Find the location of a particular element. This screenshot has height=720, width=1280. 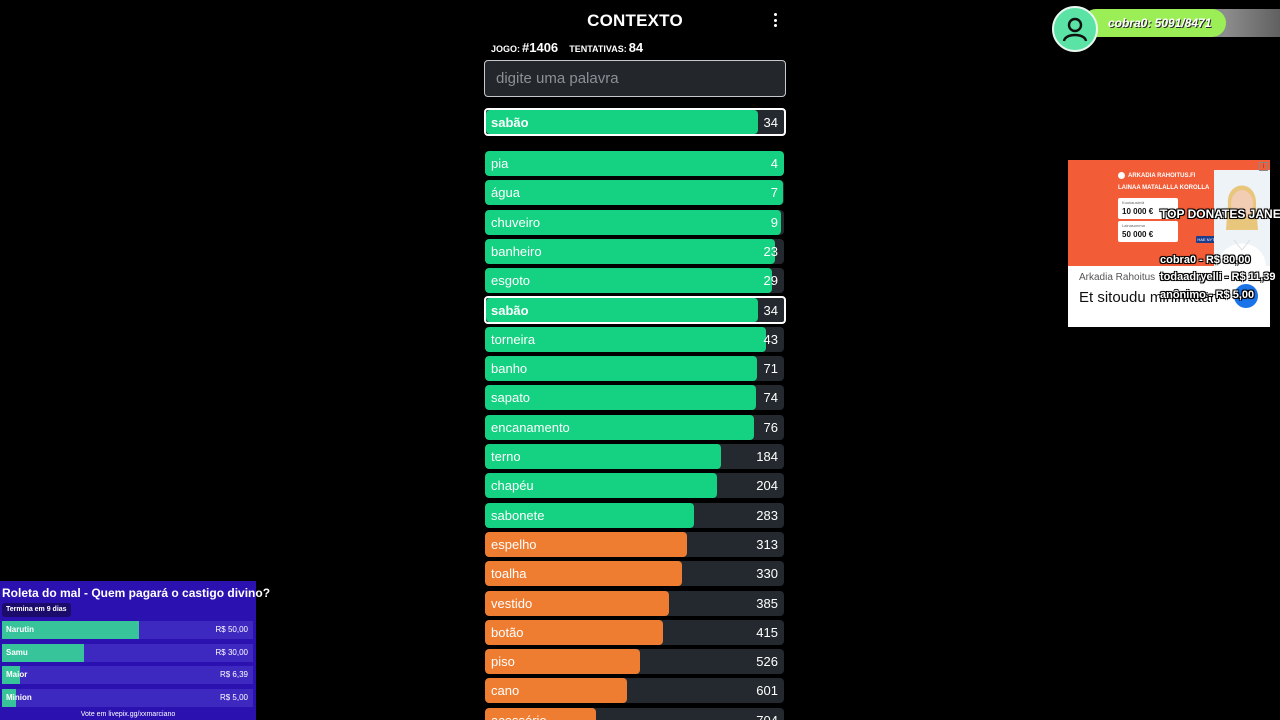

guess-word: chapéu is located at coordinates (512, 486).